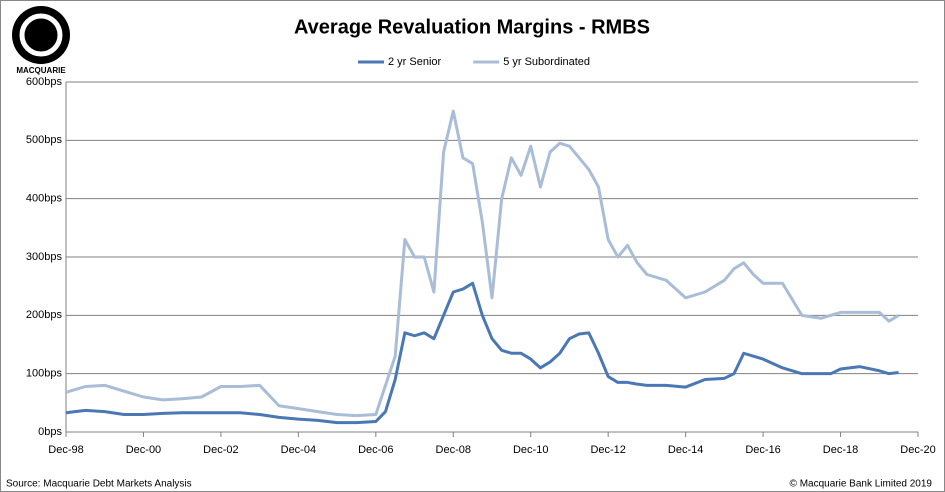 The width and height of the screenshot is (945, 492). Describe the element at coordinates (44, 199) in the screenshot. I see `y-tick-label: 400bps` at that location.